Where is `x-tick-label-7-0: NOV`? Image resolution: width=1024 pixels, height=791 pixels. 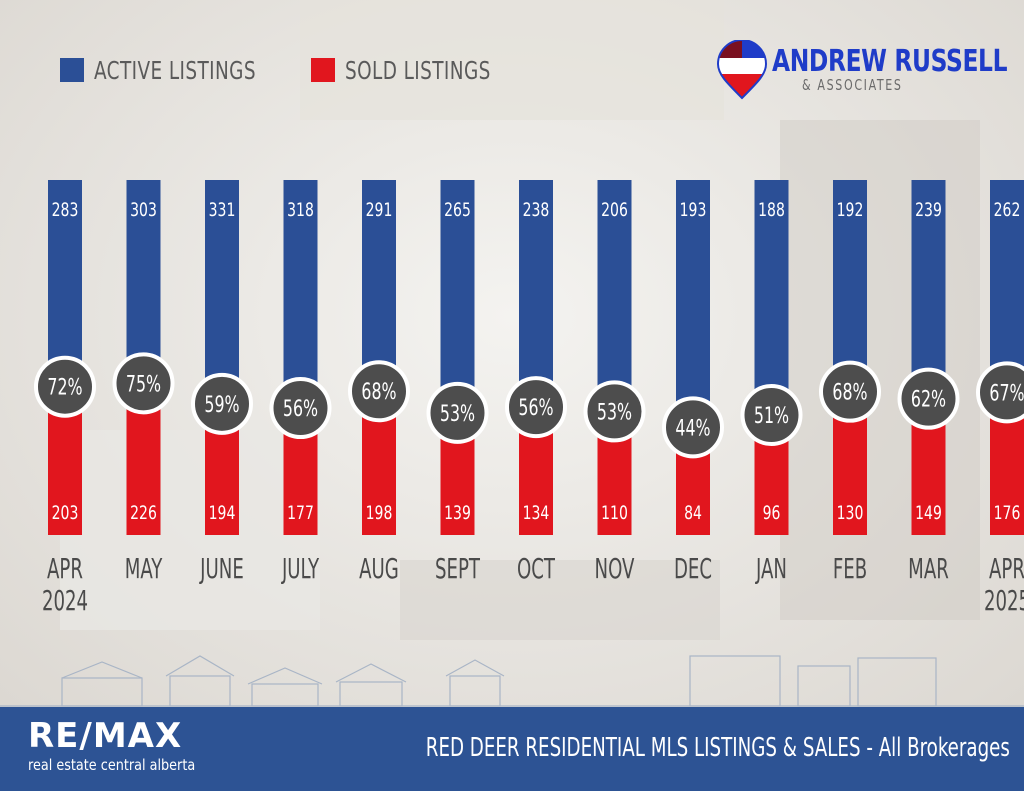
x-tick-label-7-0: NOV is located at coordinates (615, 568).